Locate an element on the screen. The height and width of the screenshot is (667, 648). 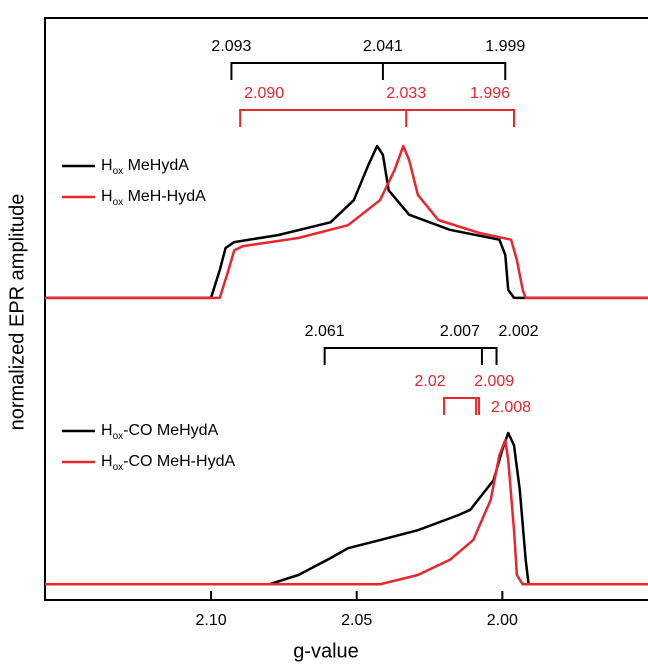
bracket-label: 2.002 is located at coordinates (518, 331).